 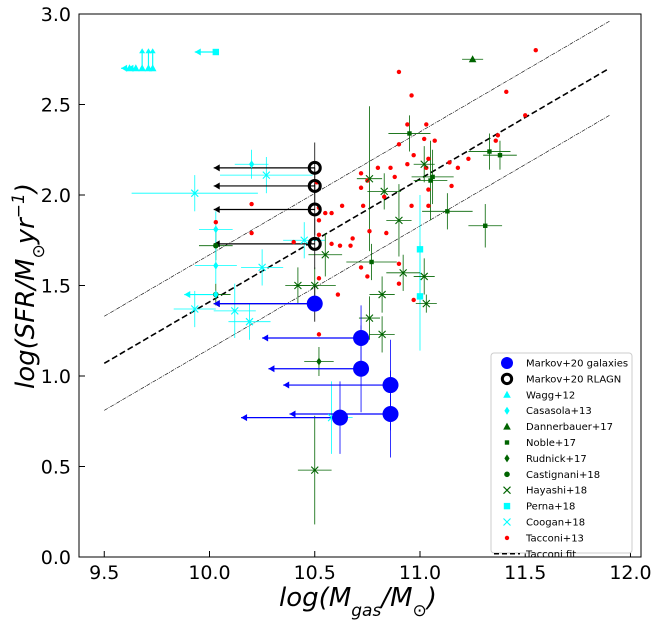 I want to click on legend-label-12: Tacconi fit, so click(x=550, y=554).